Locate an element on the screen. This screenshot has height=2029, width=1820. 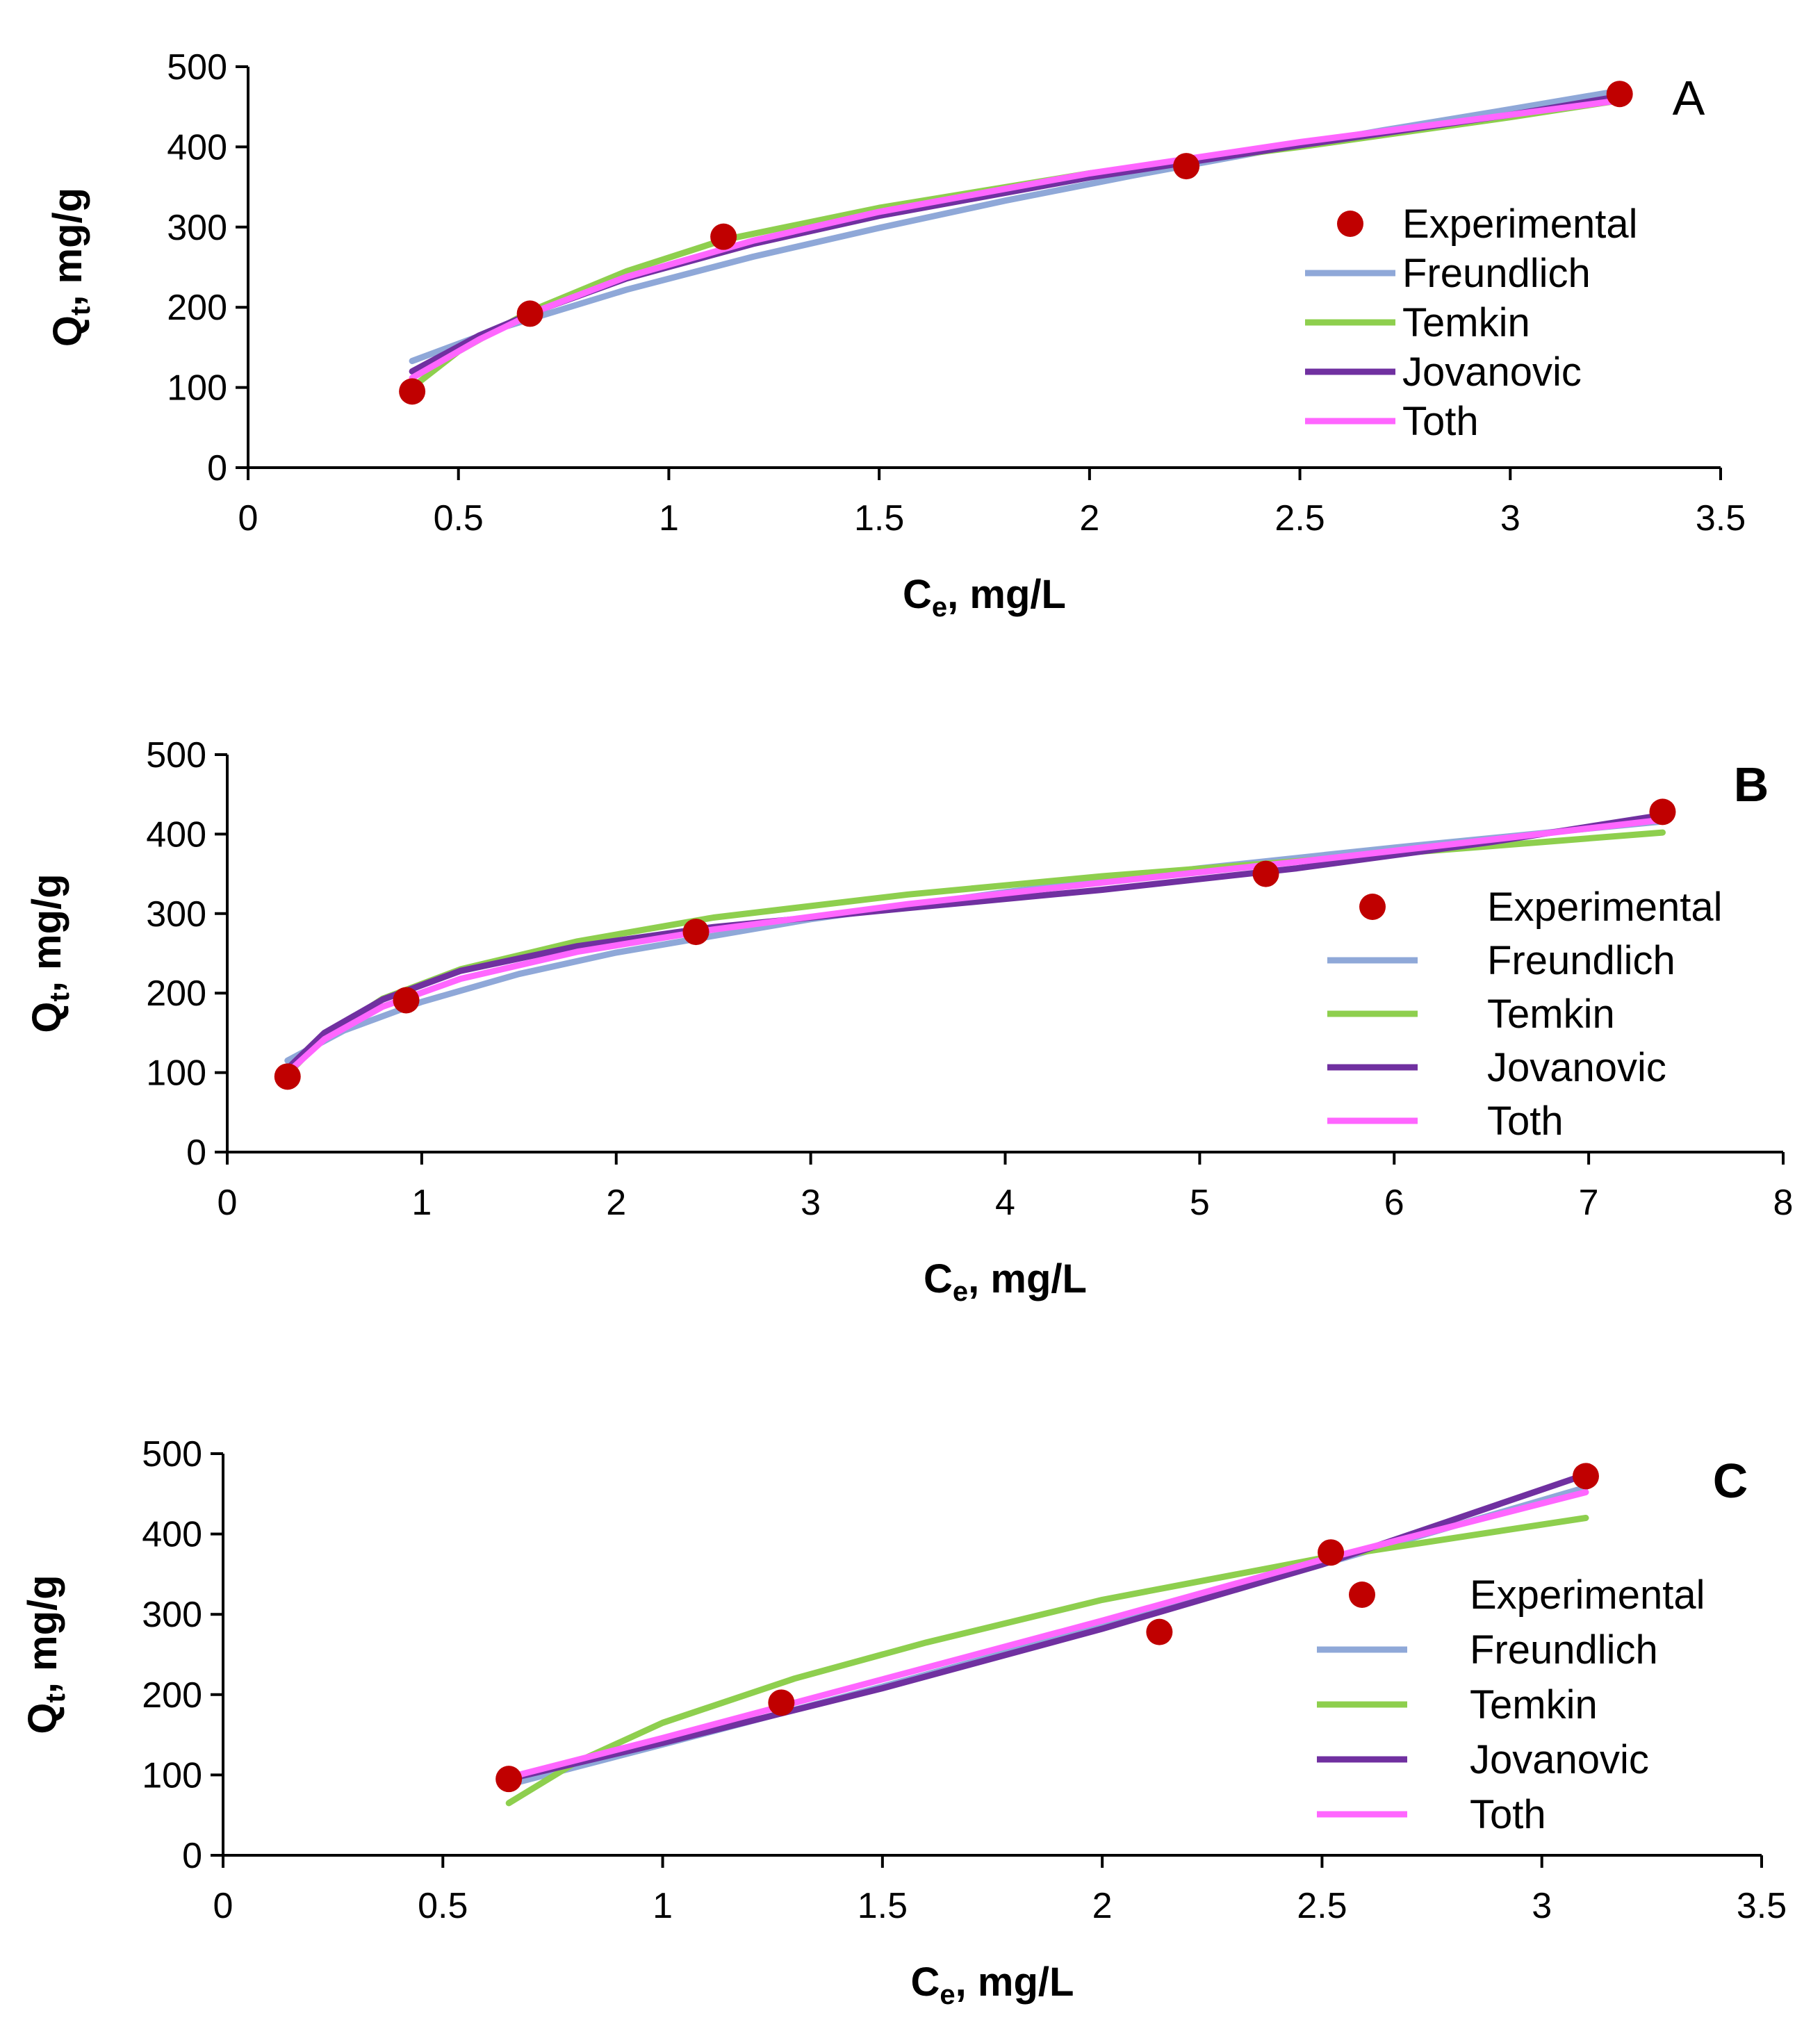
legend-item-experimental: Experimental is located at coordinates (1487, 224).